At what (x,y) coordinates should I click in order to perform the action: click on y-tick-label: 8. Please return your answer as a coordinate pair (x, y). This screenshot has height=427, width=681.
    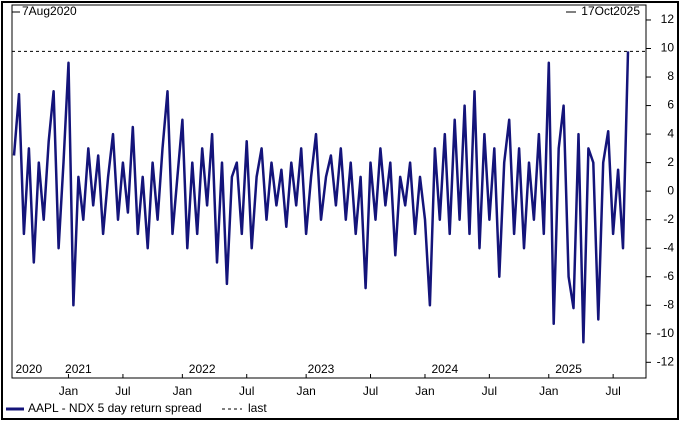
    Looking at the image, I should click on (670, 76).